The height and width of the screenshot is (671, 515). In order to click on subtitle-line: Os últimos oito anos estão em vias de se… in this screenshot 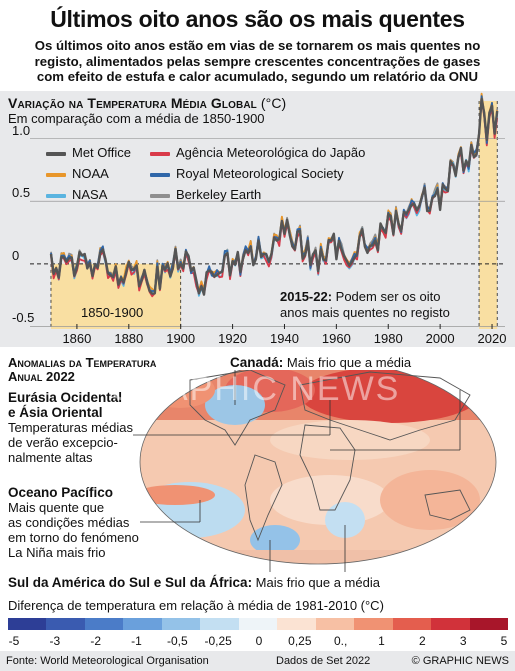, I will do `click(257, 45)`.